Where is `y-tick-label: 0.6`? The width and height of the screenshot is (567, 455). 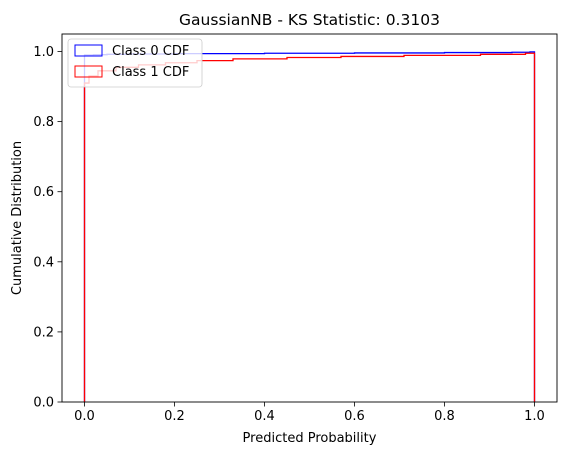
y-tick-label: 0.6 is located at coordinates (43, 192).